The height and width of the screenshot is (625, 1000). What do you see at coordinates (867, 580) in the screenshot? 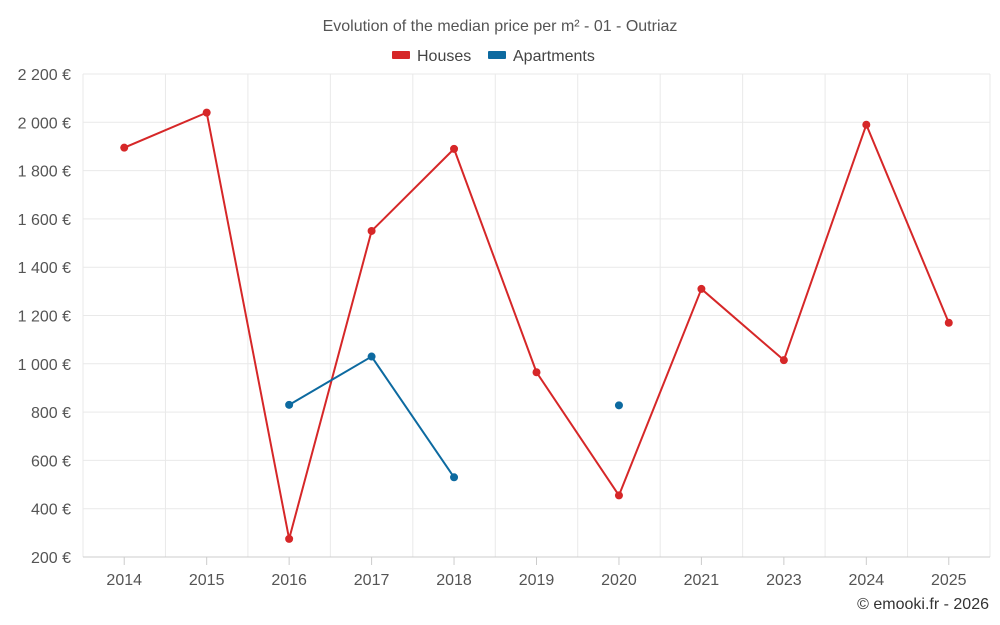
I see `x-tick-label: 2024` at bounding box center [867, 580].